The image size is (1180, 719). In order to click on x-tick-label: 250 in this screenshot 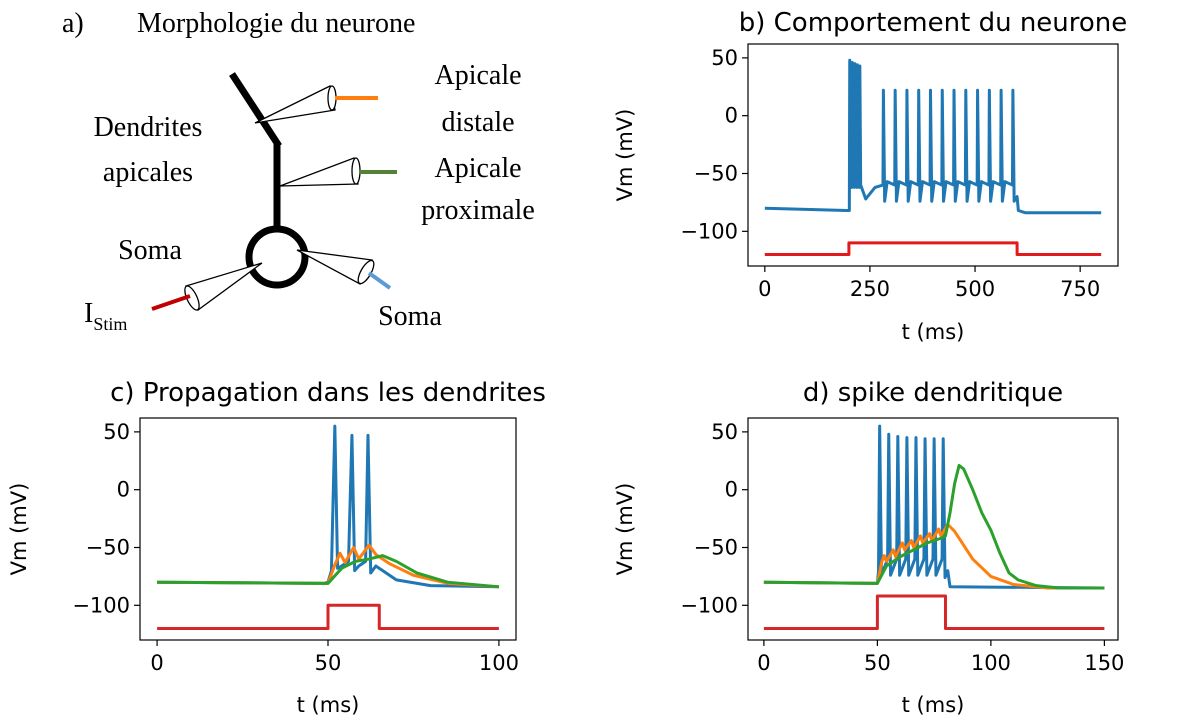, I will do `click(870, 289)`.